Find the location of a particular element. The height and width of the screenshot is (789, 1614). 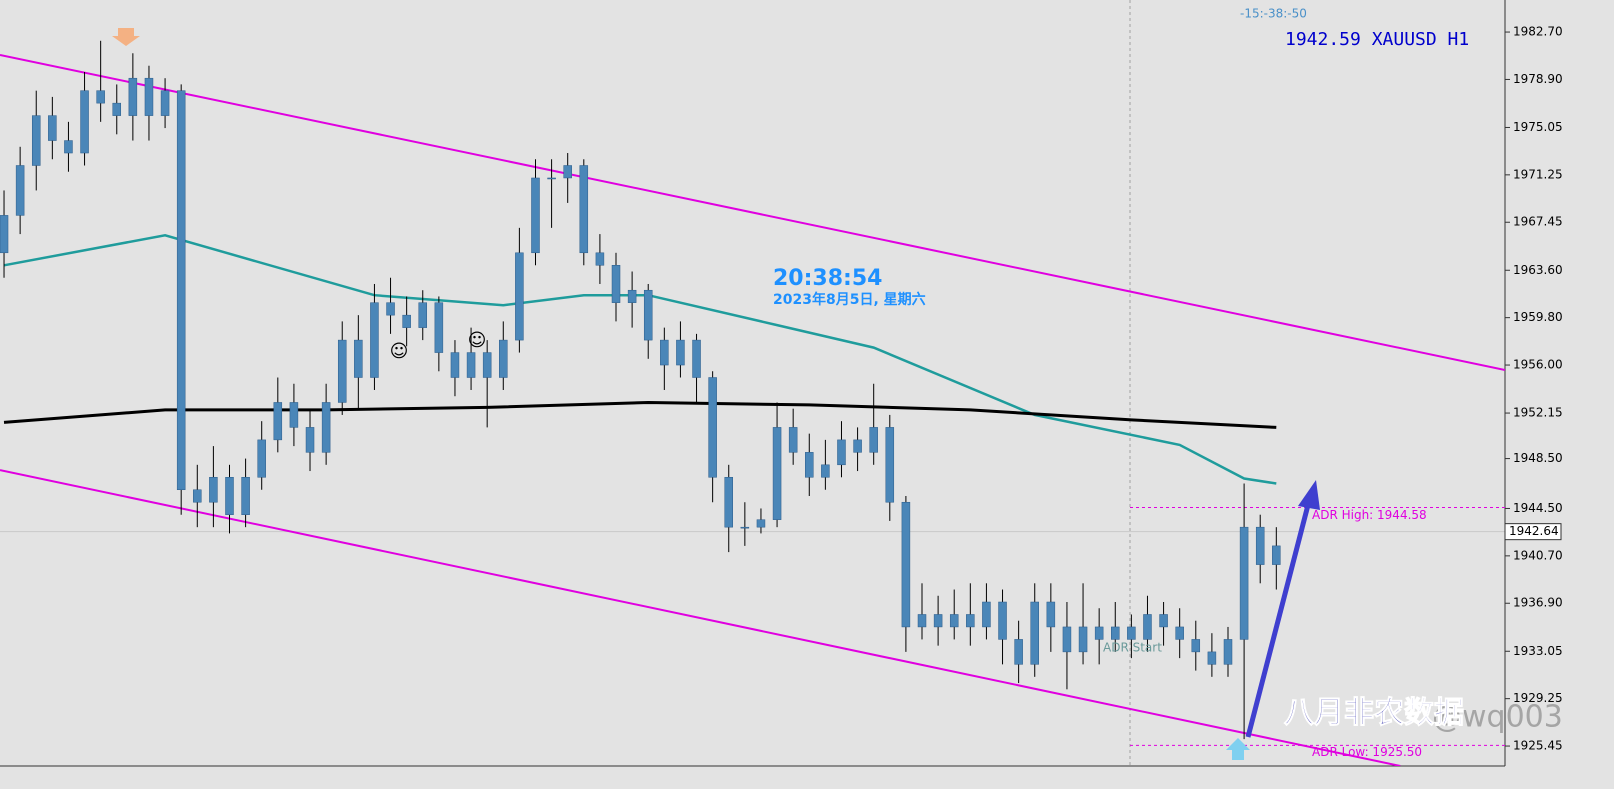

clock: 20:38:54 is located at coordinates (827, 278).